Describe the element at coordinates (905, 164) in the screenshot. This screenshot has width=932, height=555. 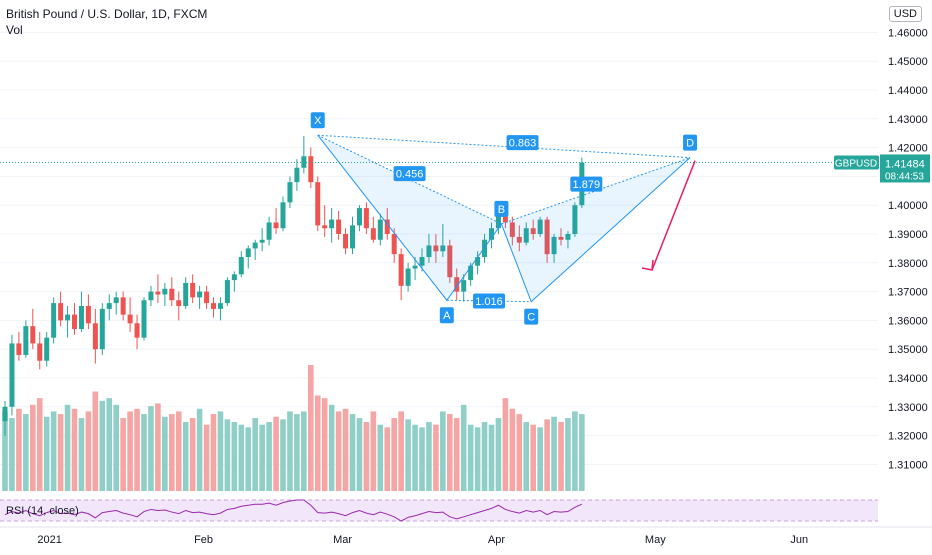
I see `price-tag-value: 1.41484` at that location.